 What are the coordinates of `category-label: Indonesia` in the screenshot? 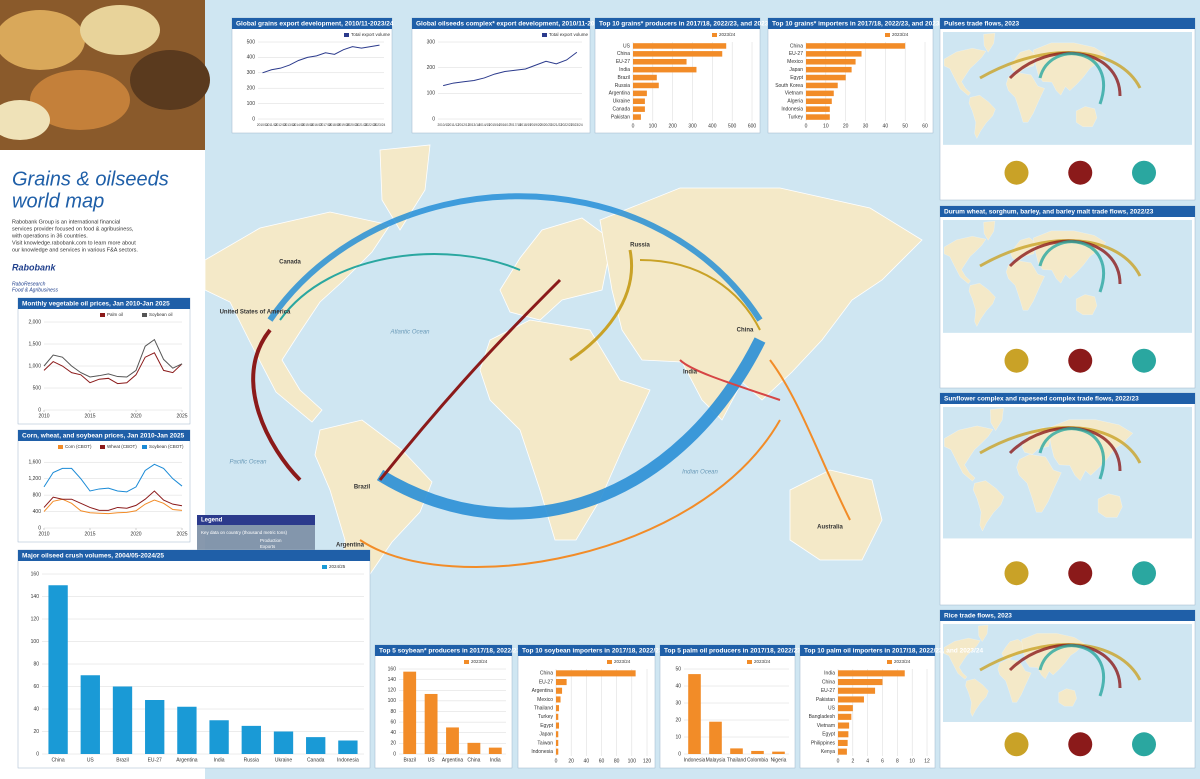 It's located at (348, 760).